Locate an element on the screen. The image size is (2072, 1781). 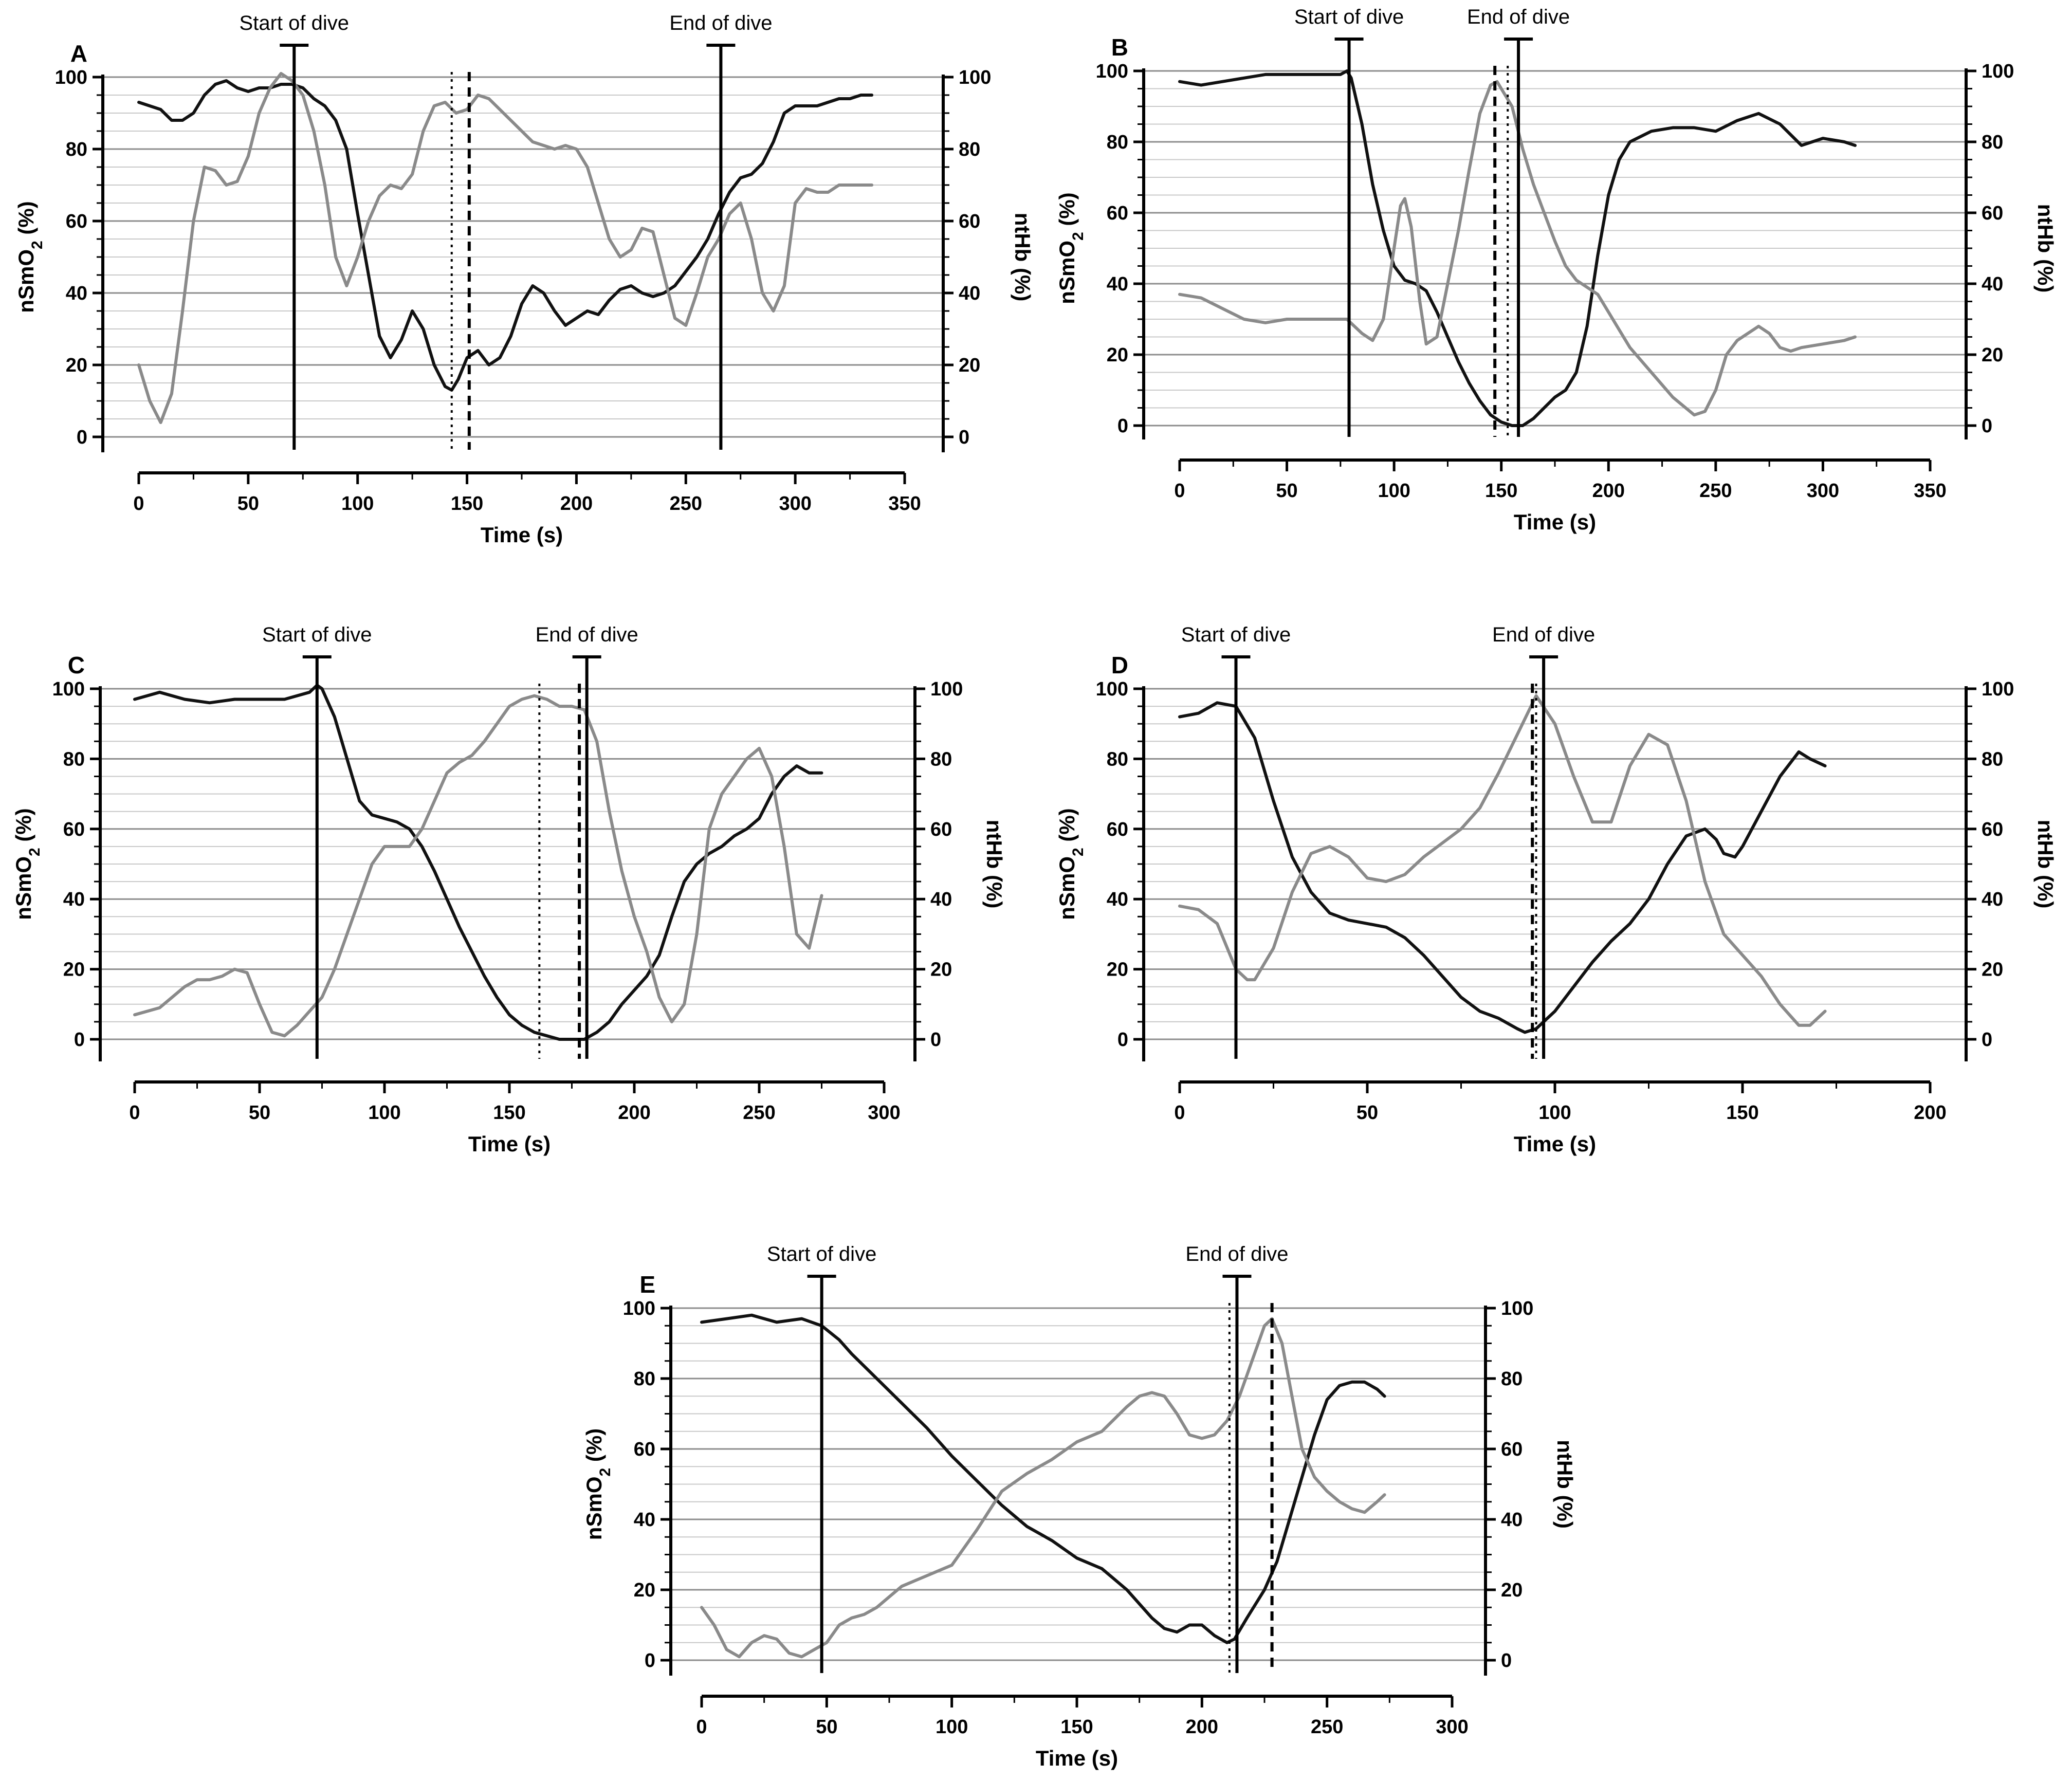
panel-letter: C is located at coordinates (77, 665).